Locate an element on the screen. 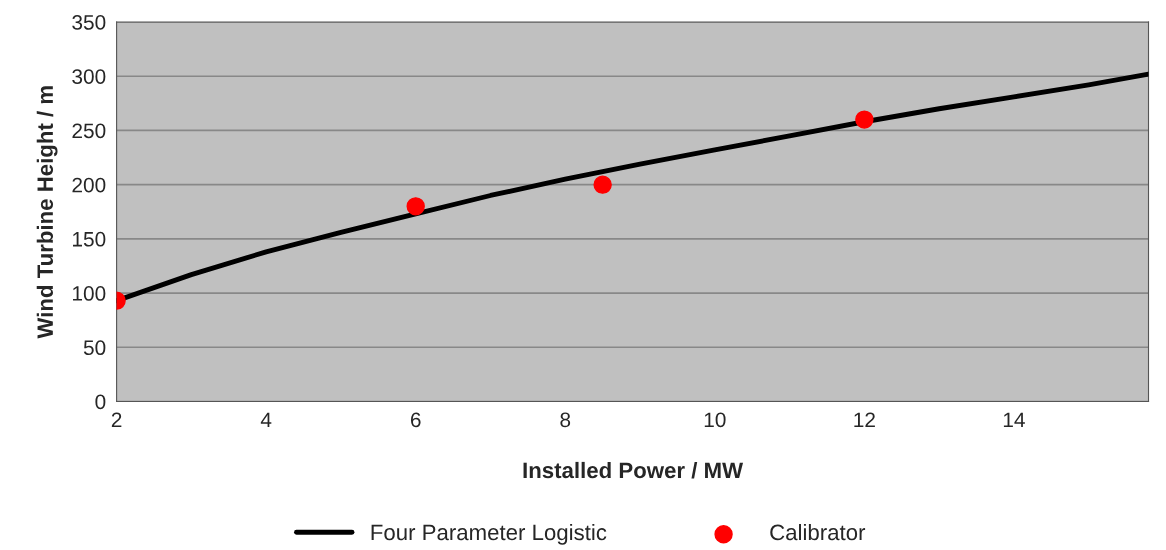  y-tick-label: 250 is located at coordinates (89, 131).